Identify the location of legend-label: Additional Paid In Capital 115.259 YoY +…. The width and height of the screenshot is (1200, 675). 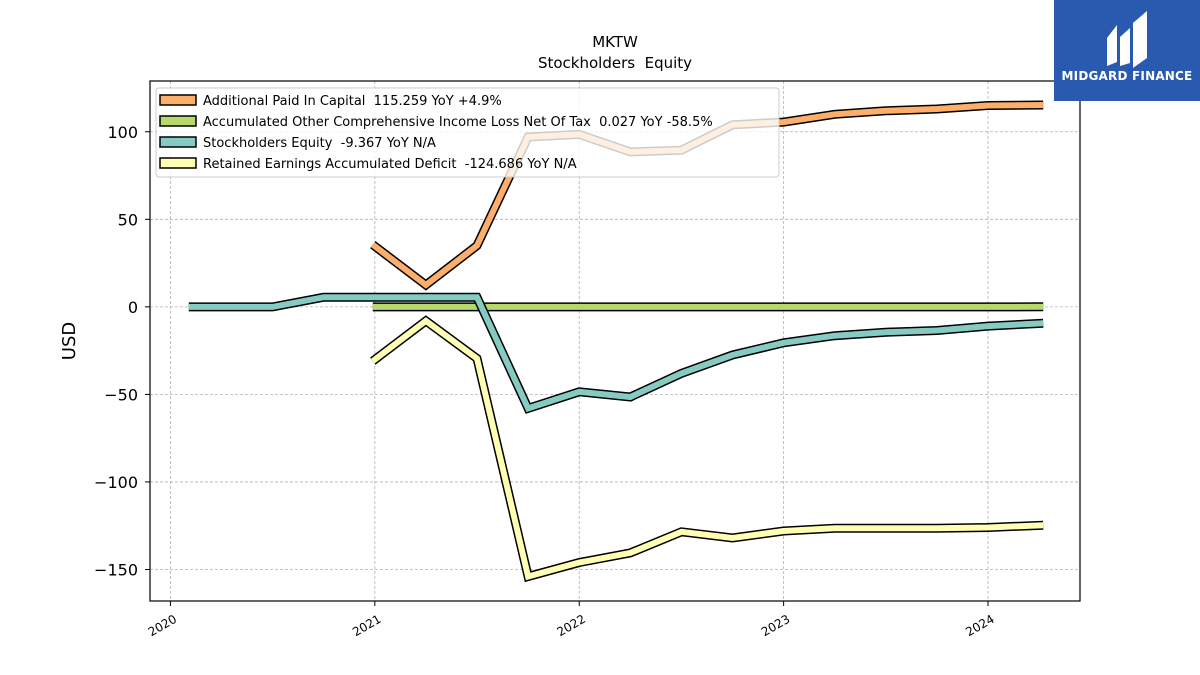
(352, 101).